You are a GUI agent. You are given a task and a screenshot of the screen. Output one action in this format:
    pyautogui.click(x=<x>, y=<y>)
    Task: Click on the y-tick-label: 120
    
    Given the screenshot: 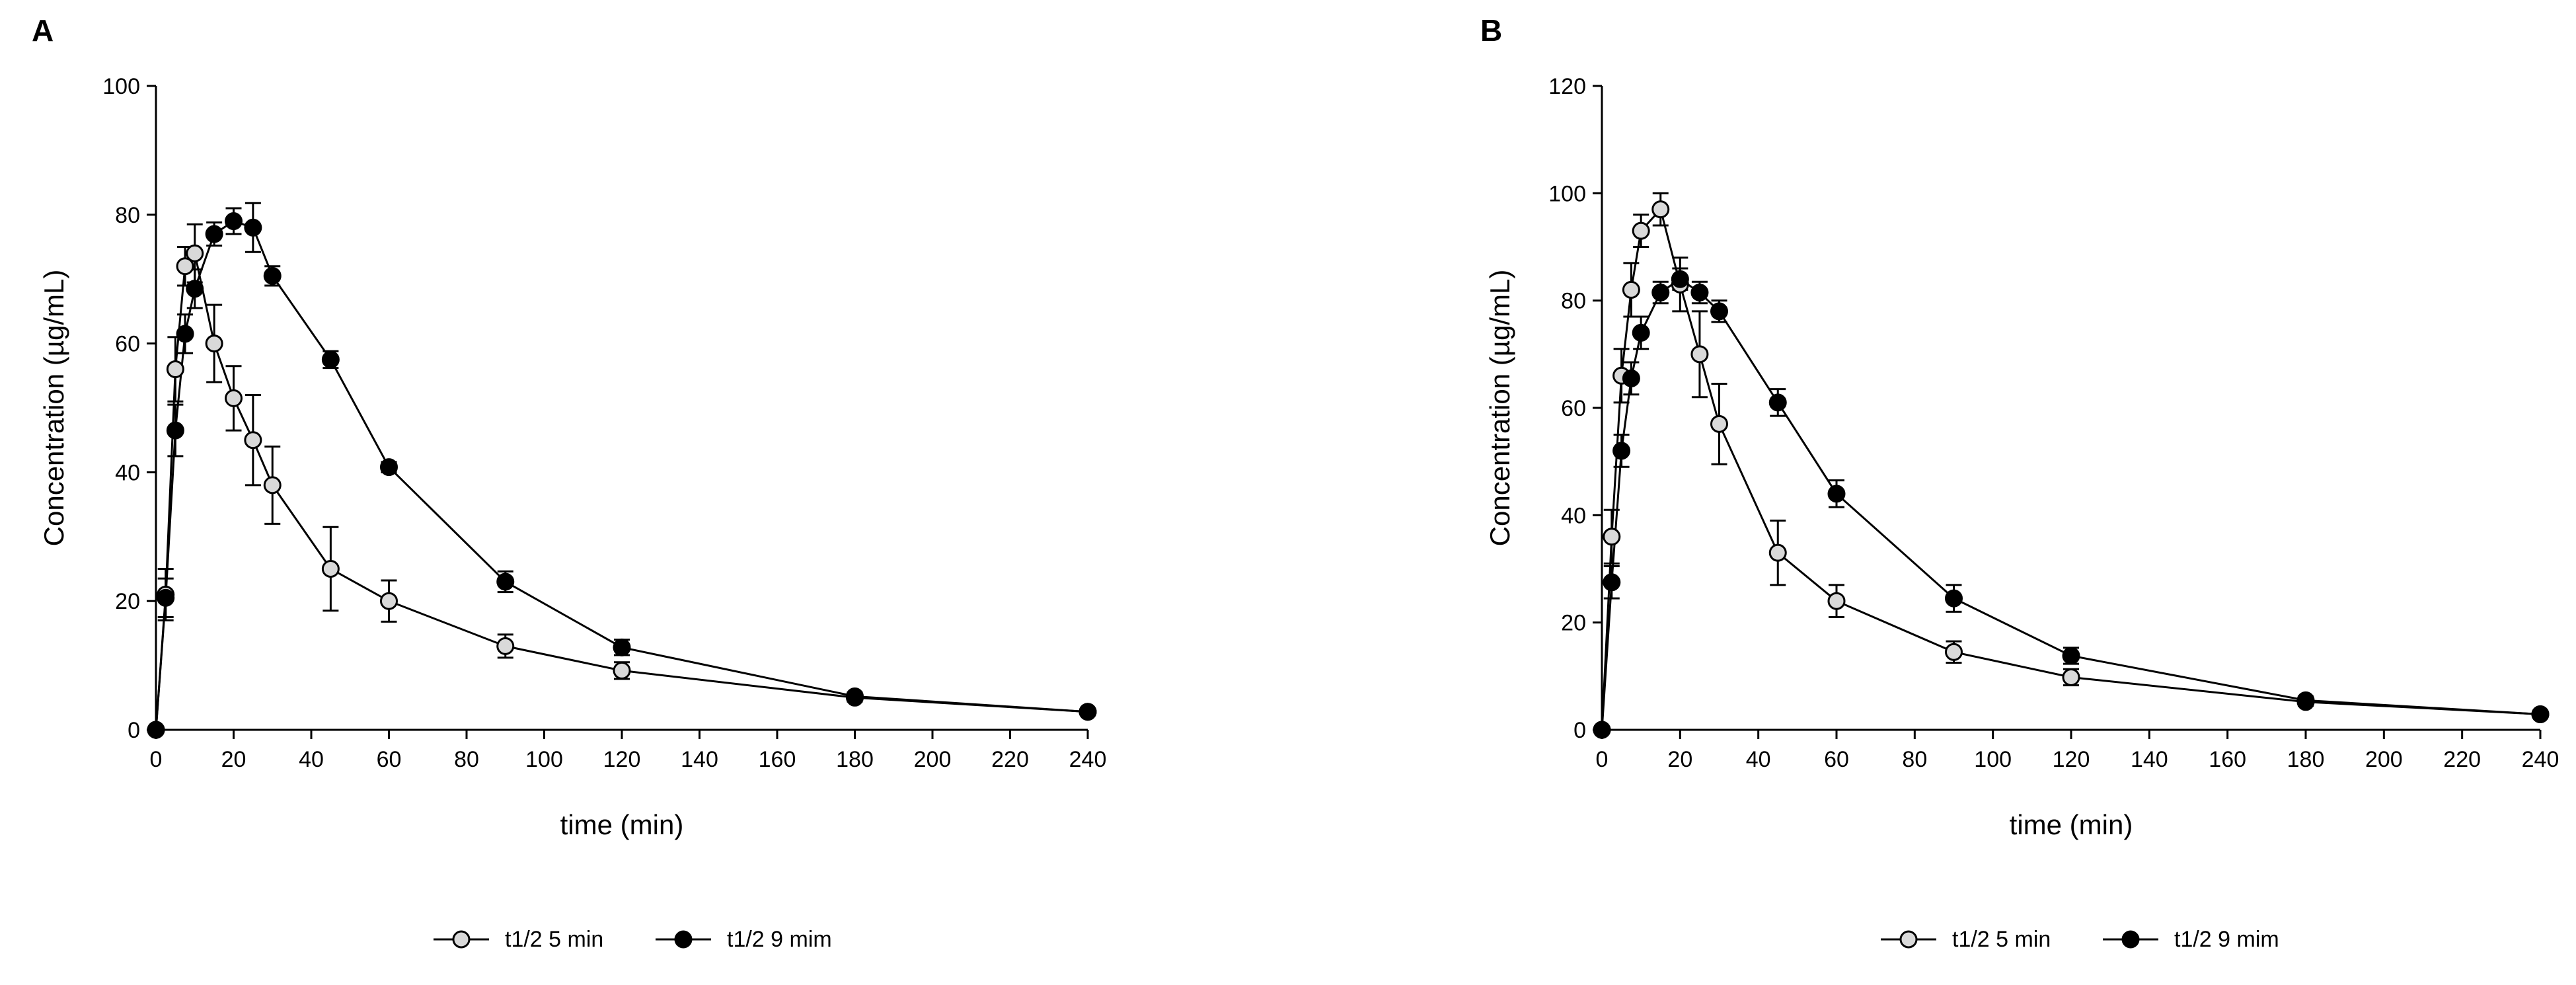 What is the action you would take?
    pyautogui.click(x=1567, y=86)
    